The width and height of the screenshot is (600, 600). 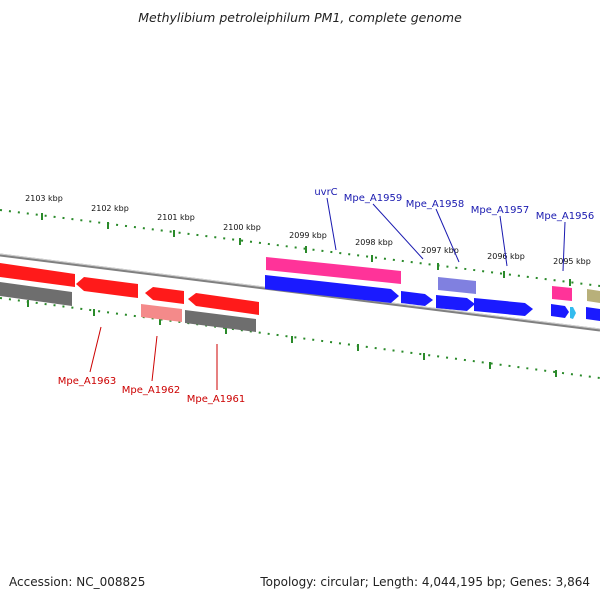 I want to click on kbp-label: 2097 kbp, so click(x=440, y=250).